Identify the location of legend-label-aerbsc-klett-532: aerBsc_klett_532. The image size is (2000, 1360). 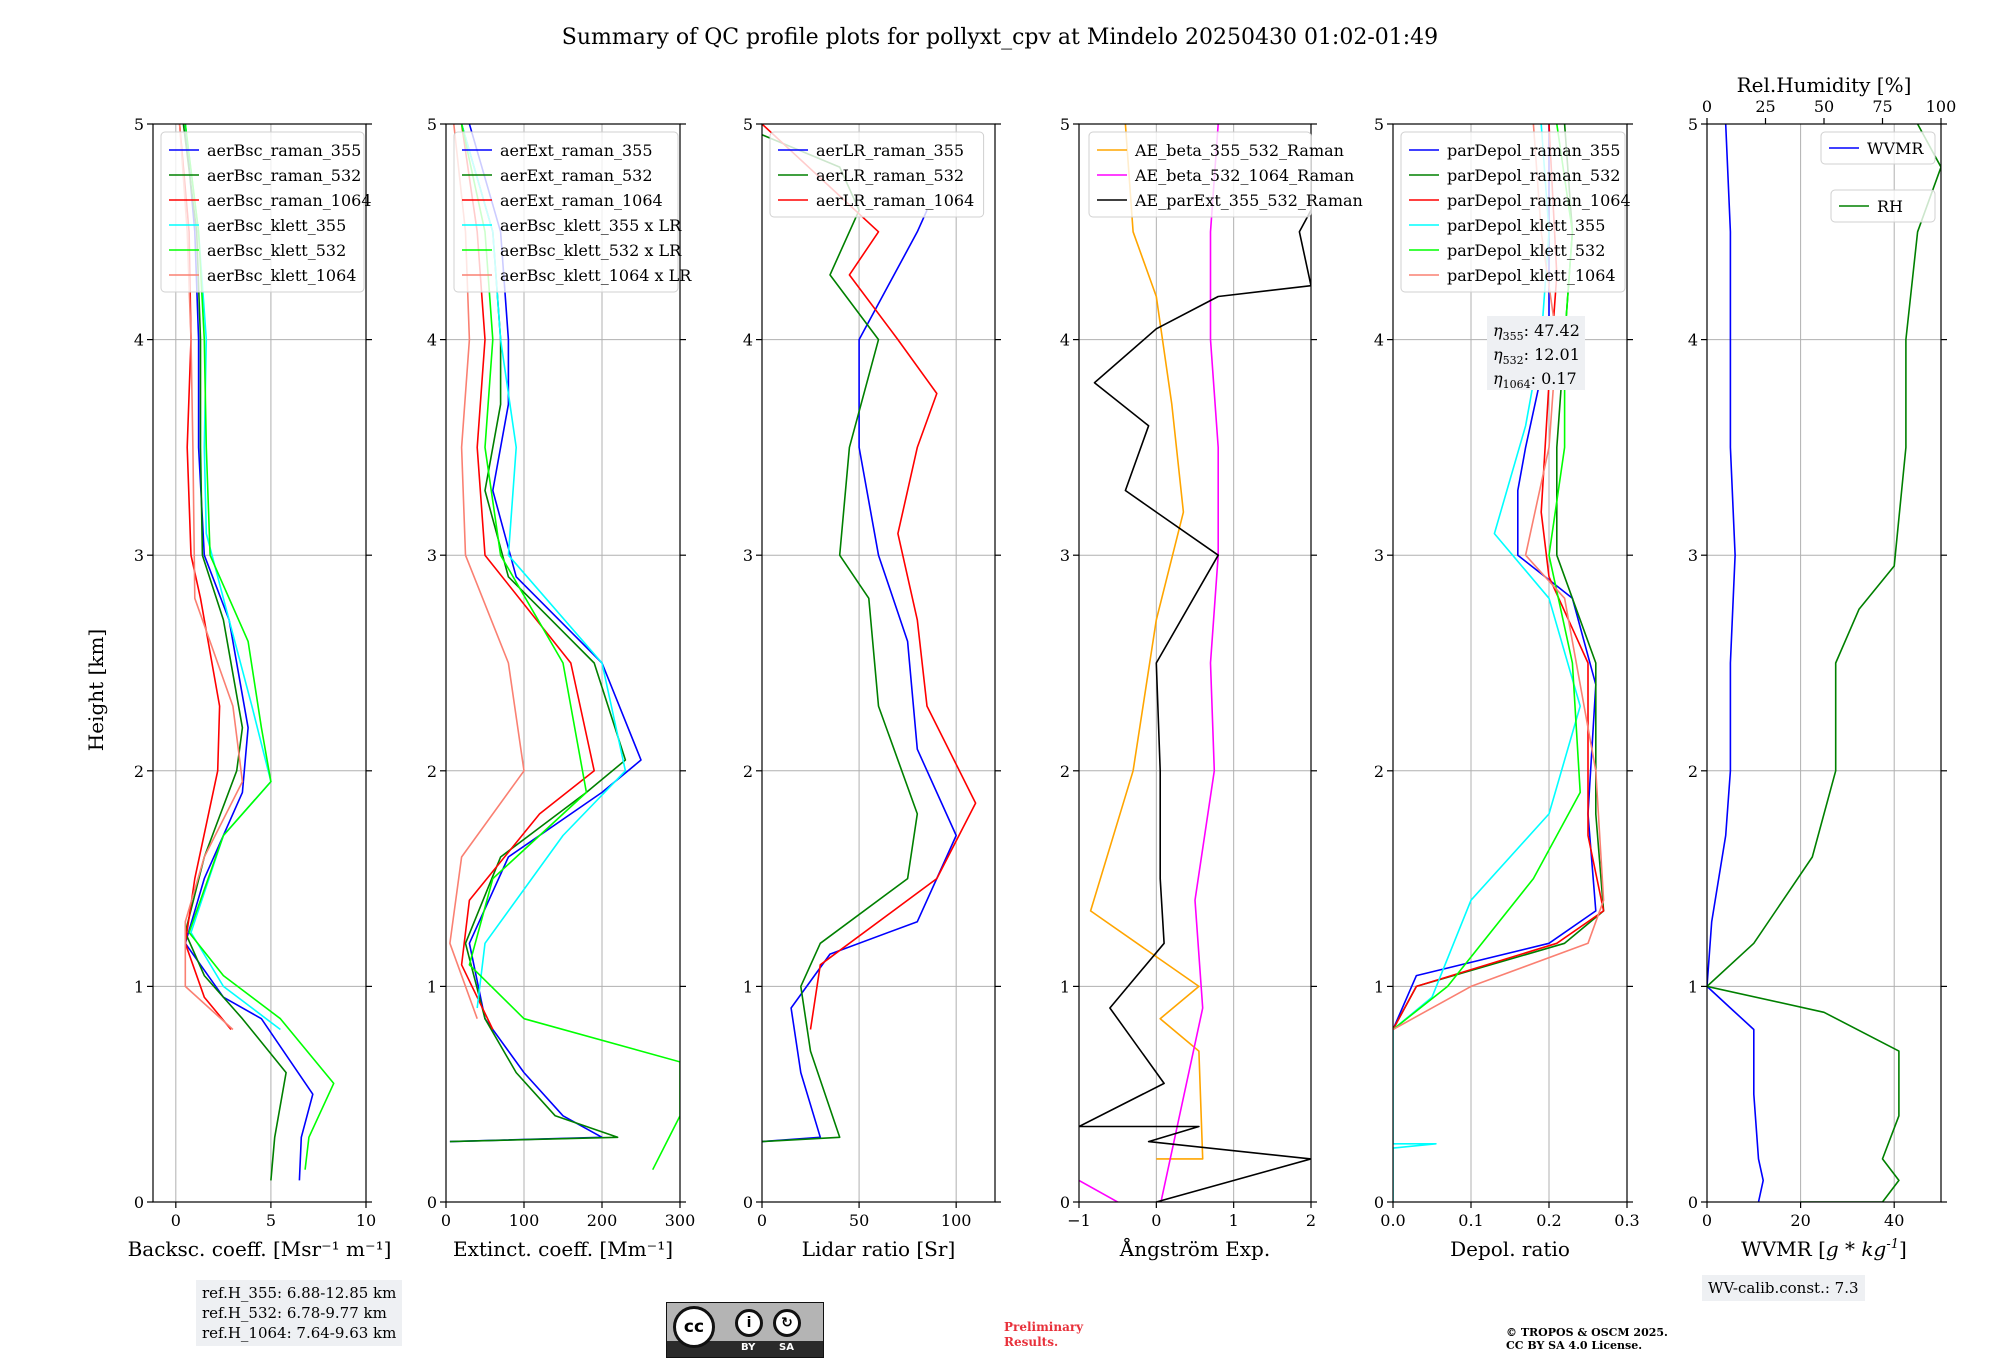
(276, 250).